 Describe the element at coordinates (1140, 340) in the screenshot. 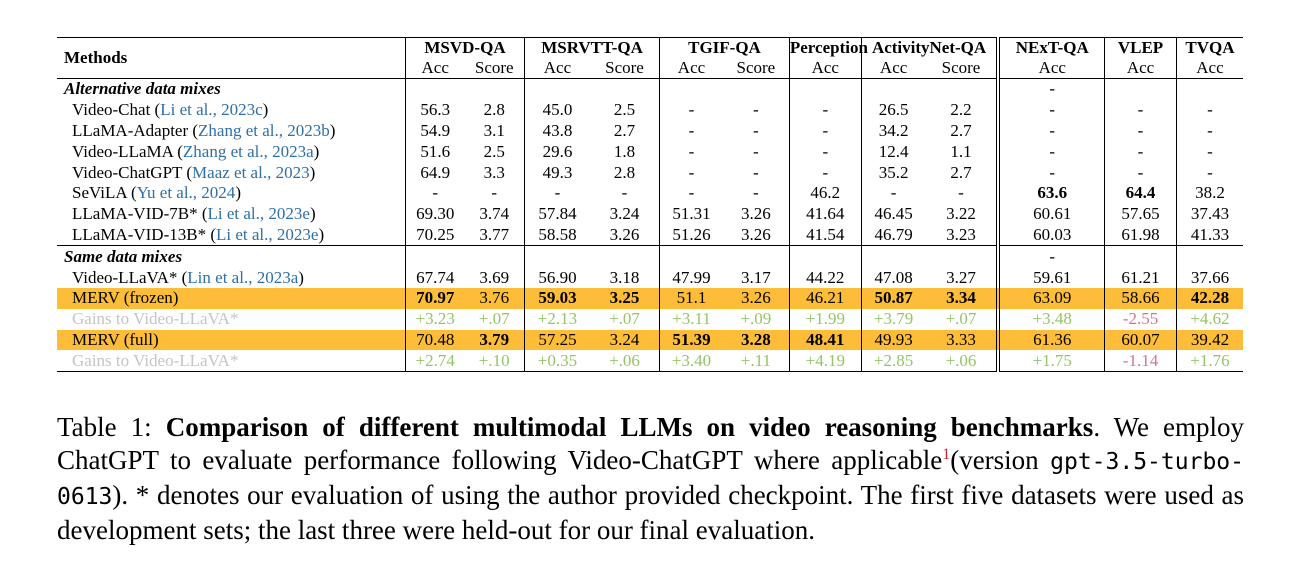

I see `table-cell: 60.07` at that location.